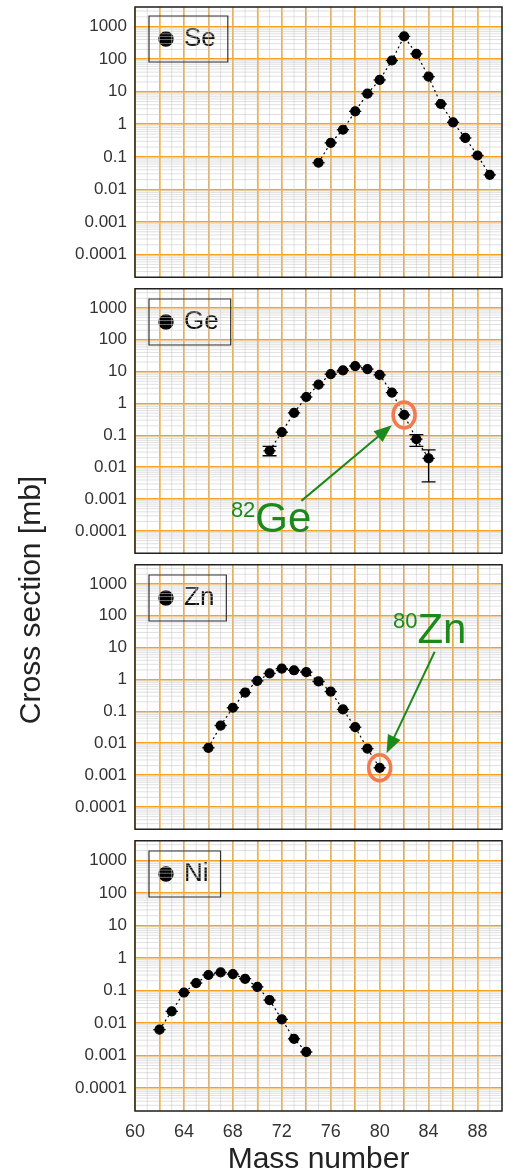 The image size is (510, 1175). What do you see at coordinates (200, 37) in the screenshot?
I see `legend-label: Se` at bounding box center [200, 37].